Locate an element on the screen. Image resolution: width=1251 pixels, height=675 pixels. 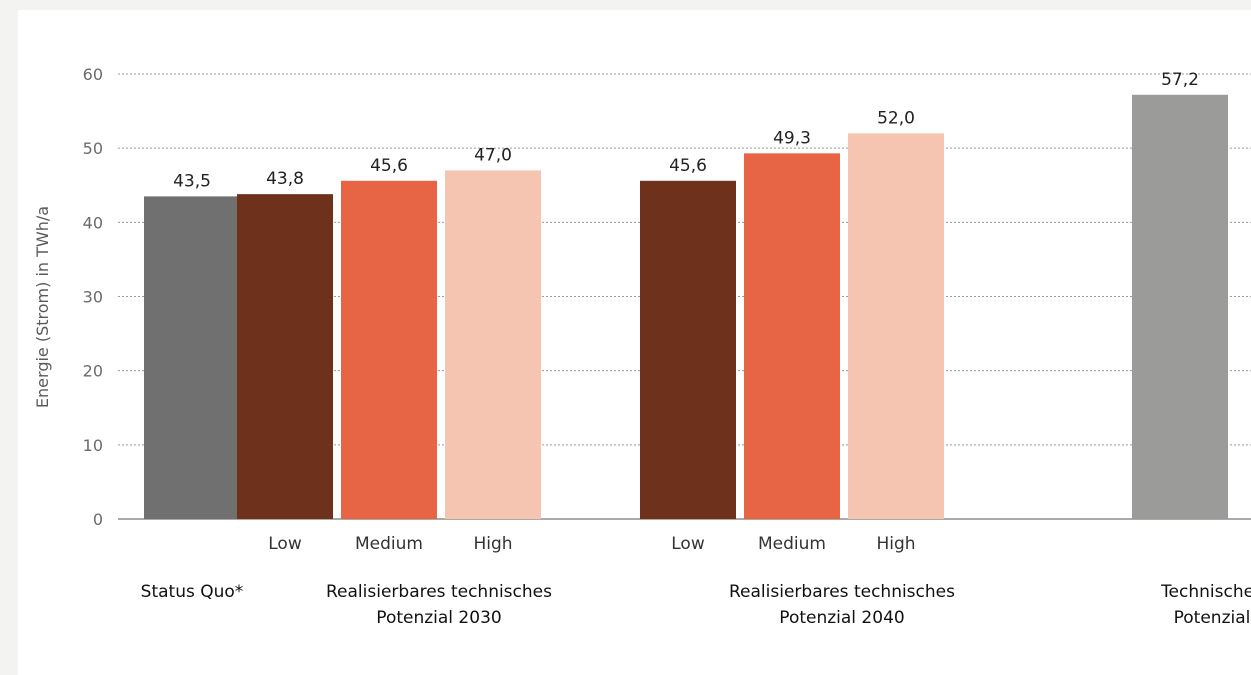
group-label: Potenzial 2030 is located at coordinates (438, 618).